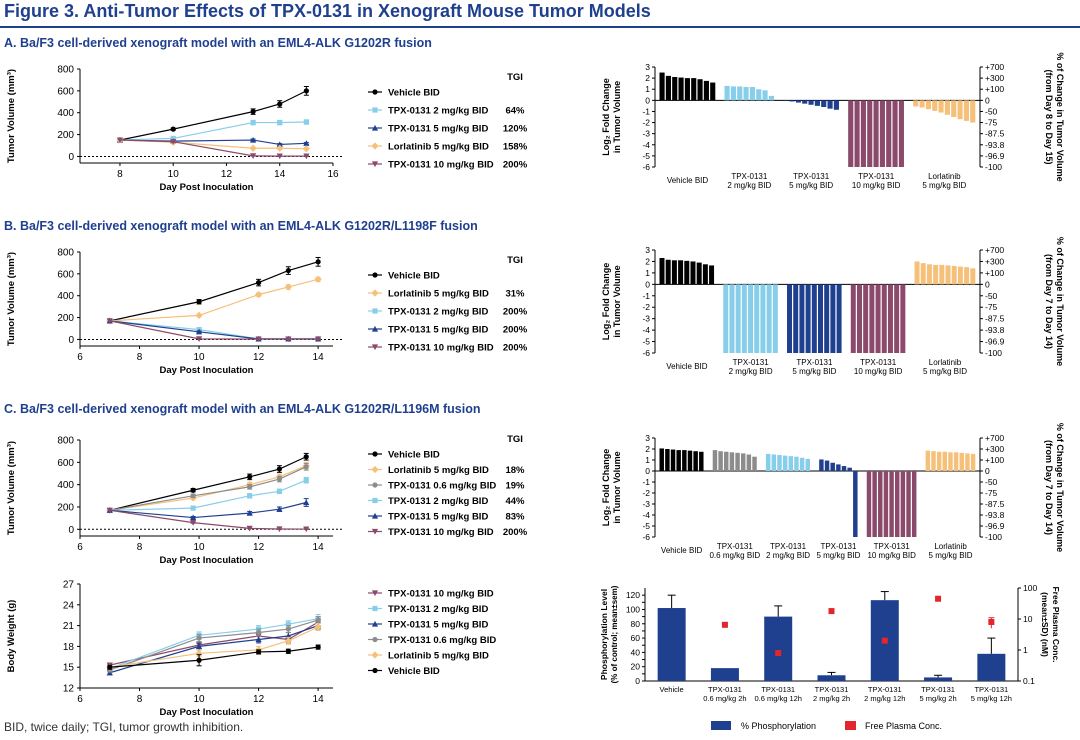 The image size is (1080, 740). What do you see at coordinates (995, 504) in the screenshot?
I see `right-tick-label: -87.5` at bounding box center [995, 504].